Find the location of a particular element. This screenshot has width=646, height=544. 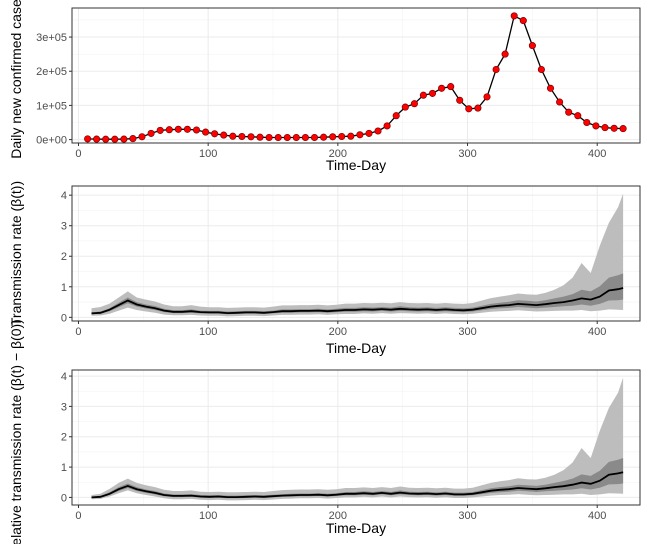

y-axis-title: Transmission rate (β(t)) is located at coordinates (16, 253).